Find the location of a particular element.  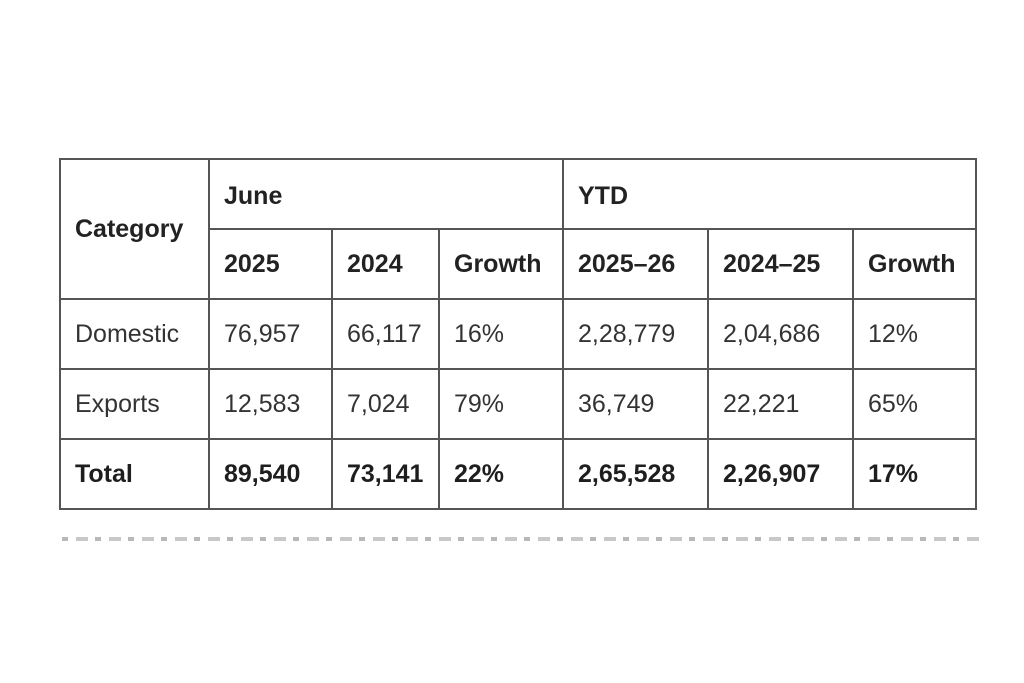

cell-ytd-2025-26: 36,749 is located at coordinates (635, 404).